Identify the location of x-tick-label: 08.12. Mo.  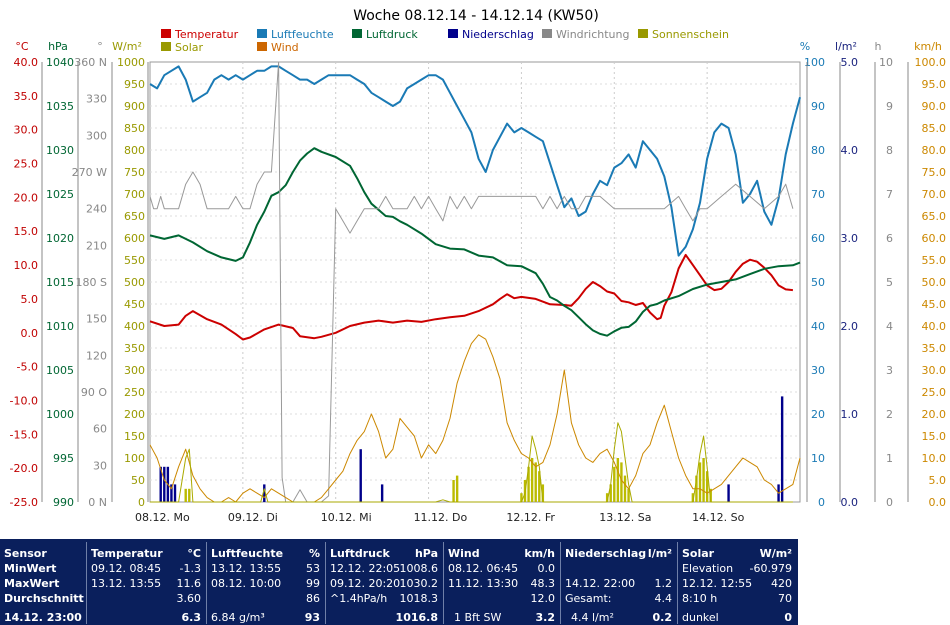
(162, 517).